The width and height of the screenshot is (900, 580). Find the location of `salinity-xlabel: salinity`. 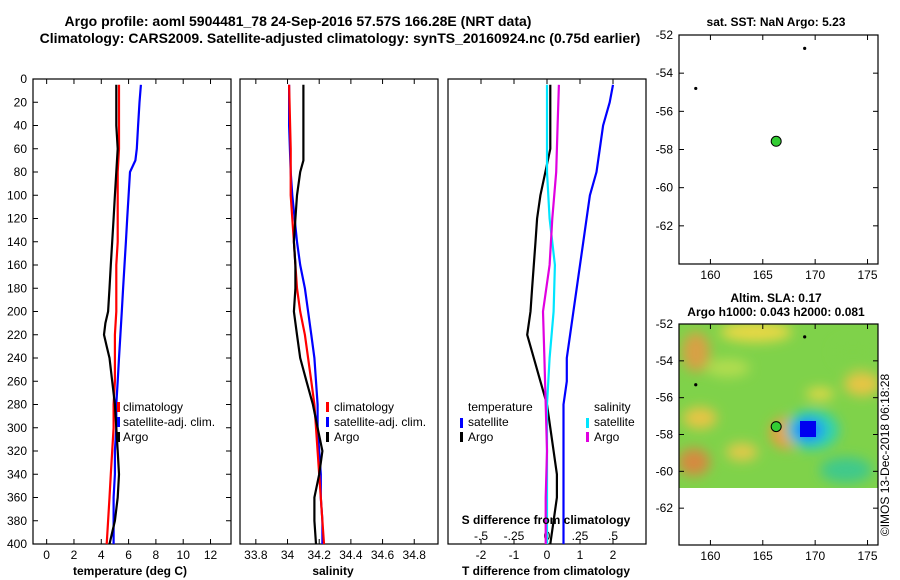

salinity-xlabel: salinity is located at coordinates (333, 571).